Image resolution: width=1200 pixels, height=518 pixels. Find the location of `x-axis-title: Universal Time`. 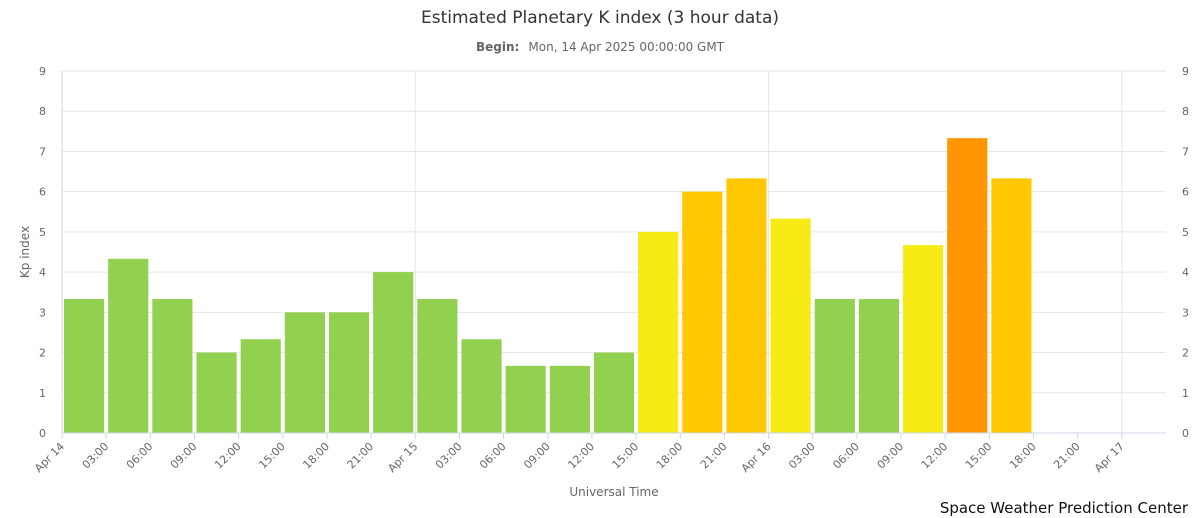

x-axis-title: Universal Time is located at coordinates (613, 492).